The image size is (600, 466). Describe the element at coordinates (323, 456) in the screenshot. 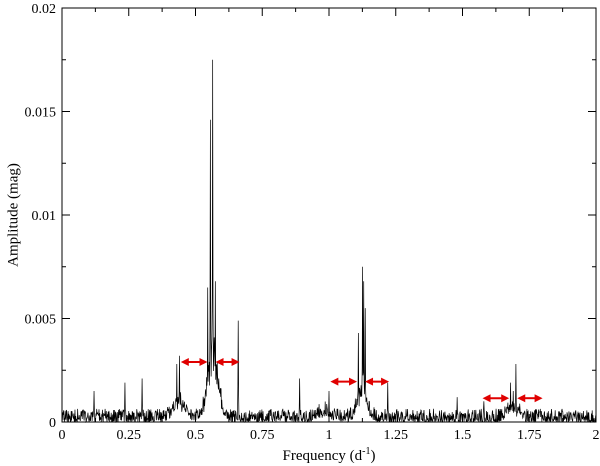

I see `x-axis-label-main: Frequency (d` at that location.